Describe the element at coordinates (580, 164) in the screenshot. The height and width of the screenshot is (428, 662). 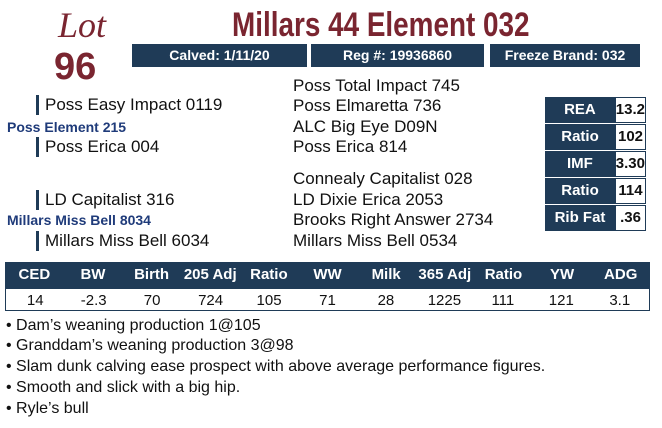
I see `carcass-label: IMF` at that location.